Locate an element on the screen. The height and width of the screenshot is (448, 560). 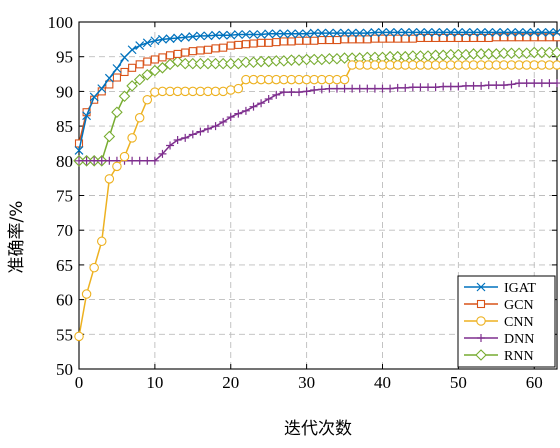
y-tick-label: 80 is located at coordinates (64, 161).